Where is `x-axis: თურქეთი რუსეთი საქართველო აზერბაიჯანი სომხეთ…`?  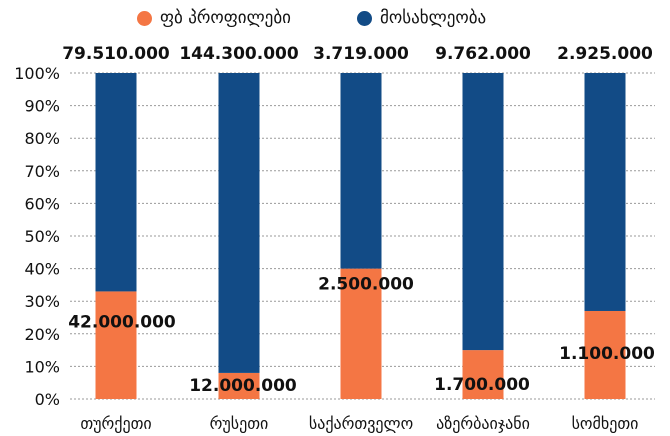
x-axis: თურქეთი რუსეთი საქართველო აზერბაიჯანი სომხეთ… is located at coordinates (359, 423).